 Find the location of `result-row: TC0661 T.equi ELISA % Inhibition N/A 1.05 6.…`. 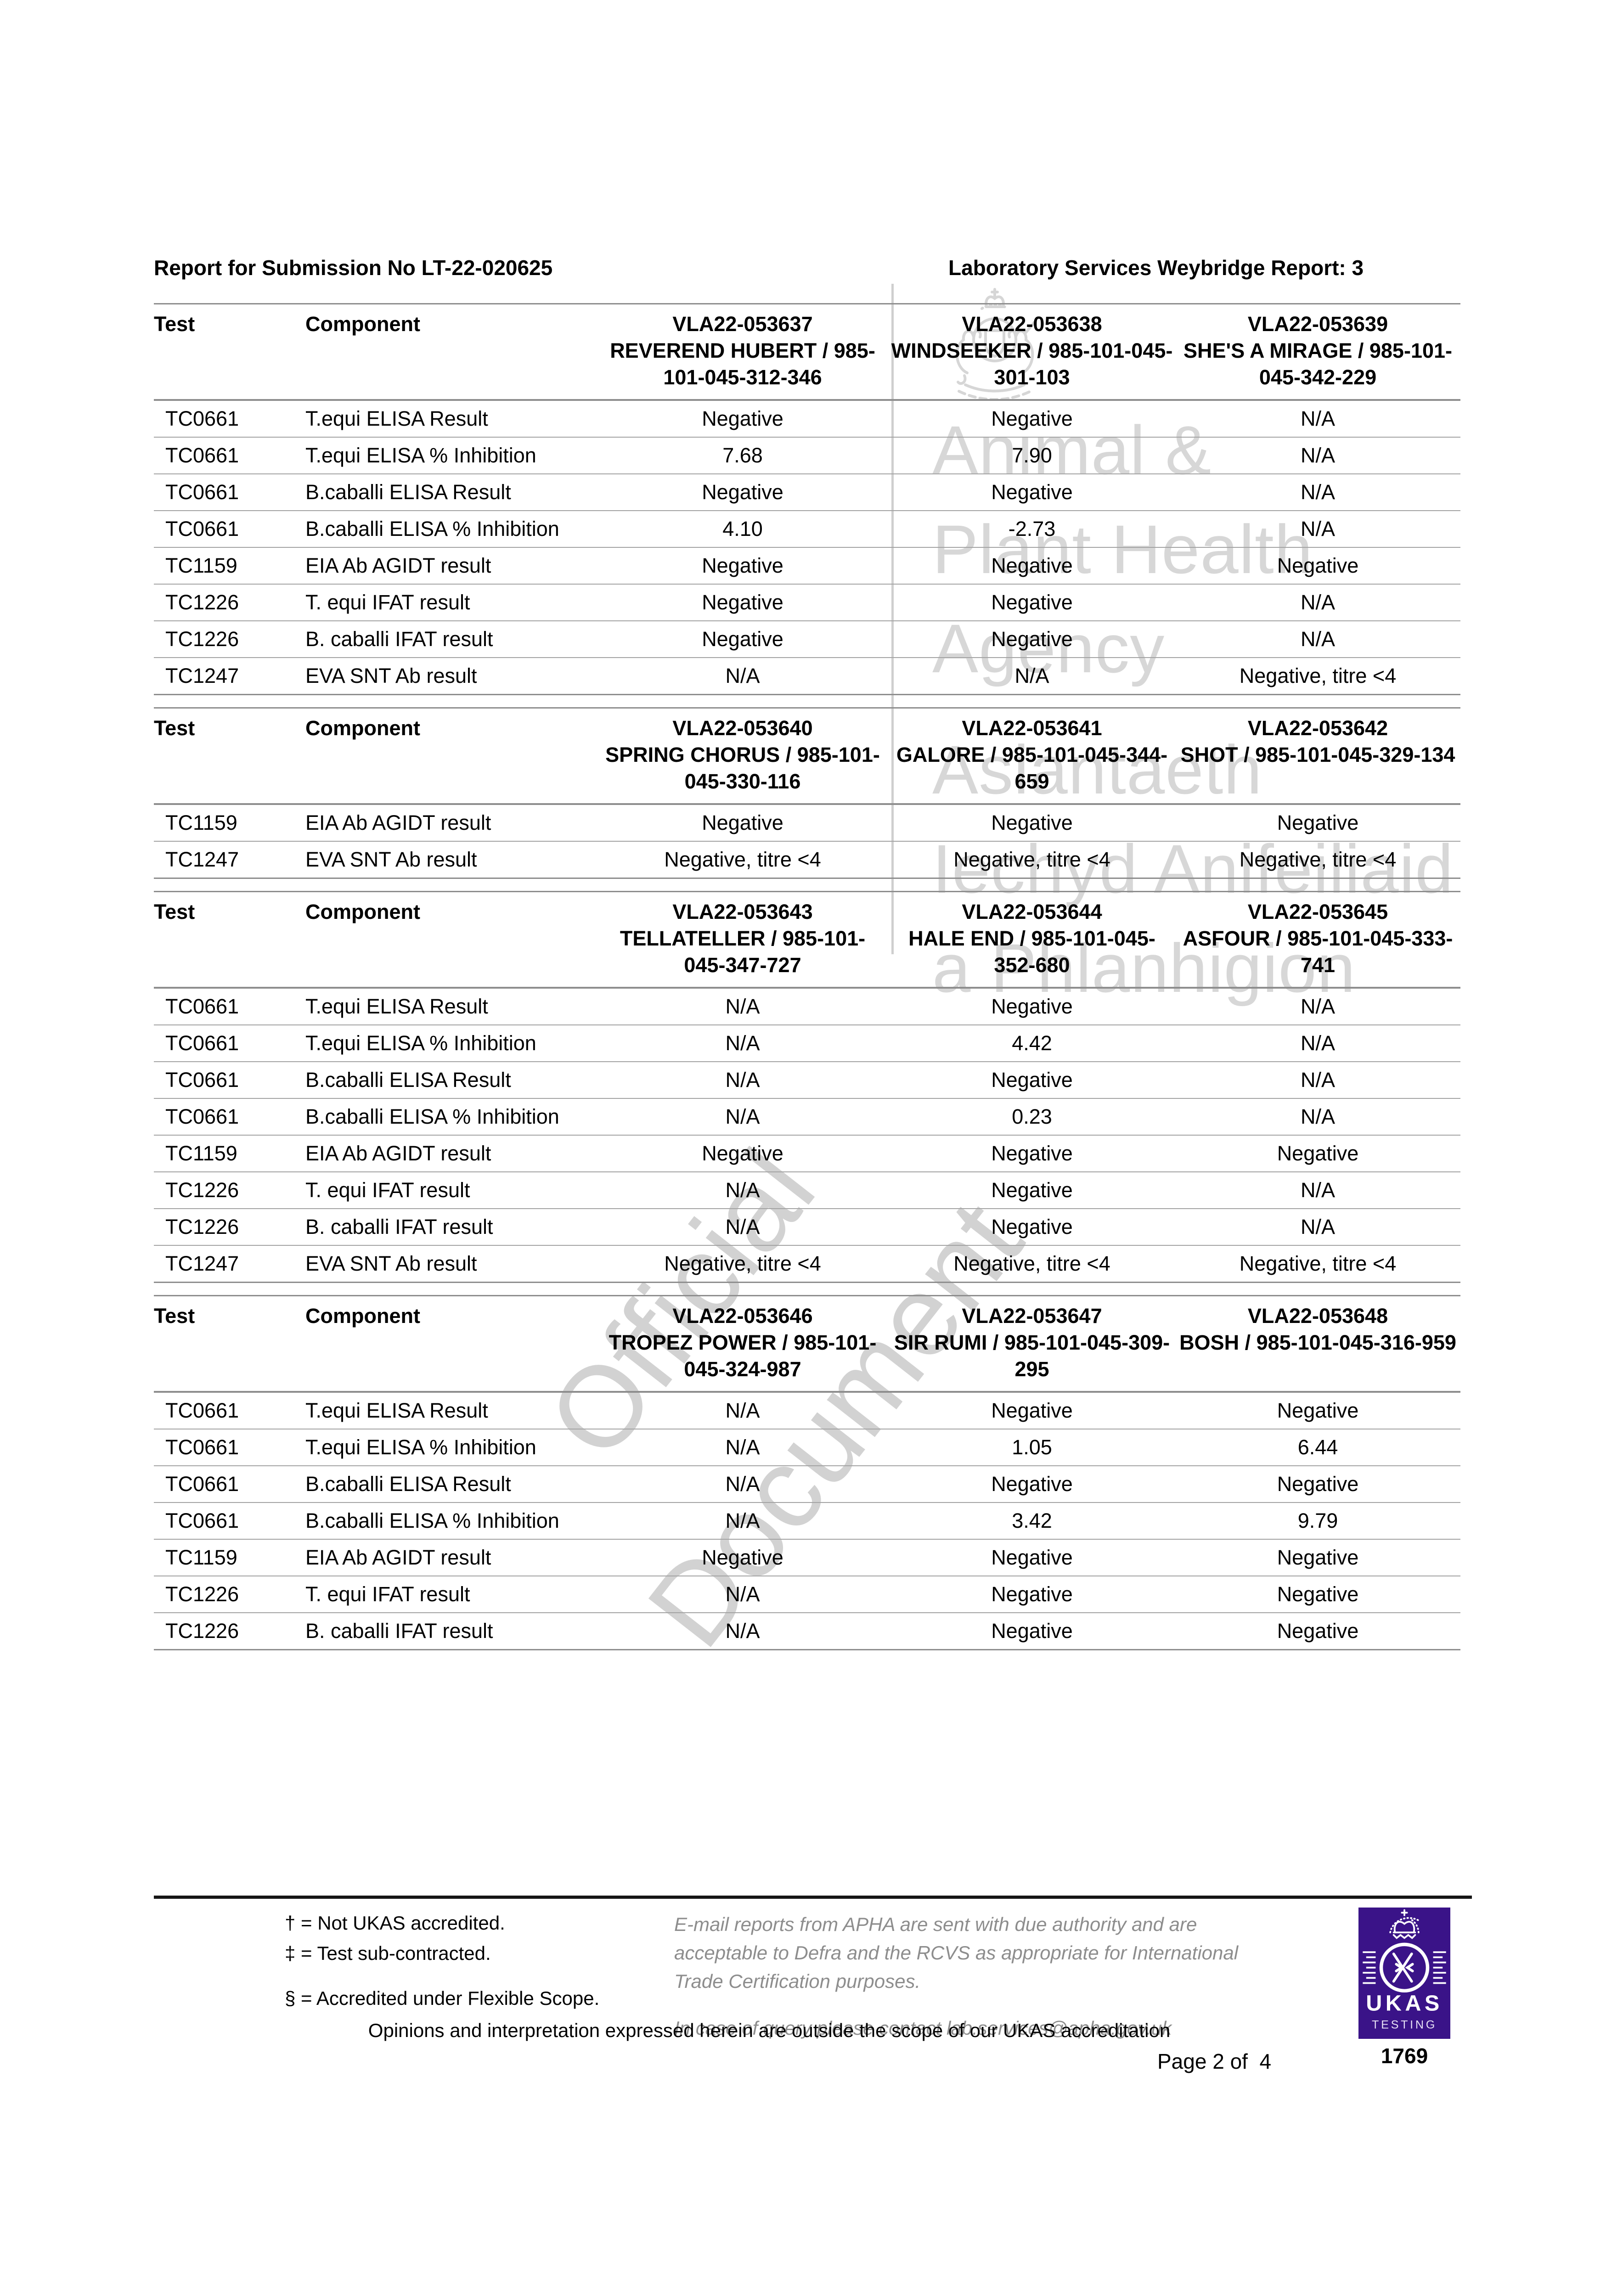

result-row: TC0661 T.equi ELISA % Inhibition N/A 1.05 6.… is located at coordinates (807, 1448).